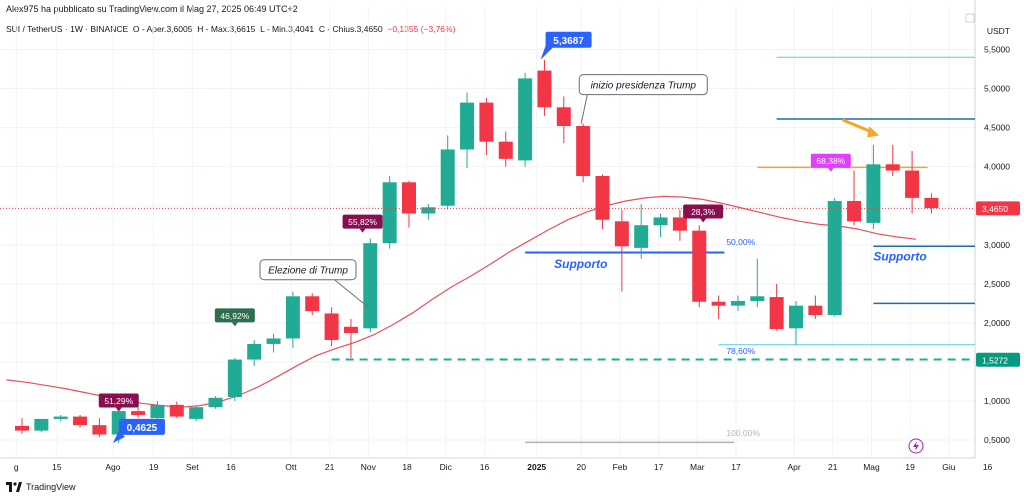  I want to click on top-price-pointer, so click(546, 52).